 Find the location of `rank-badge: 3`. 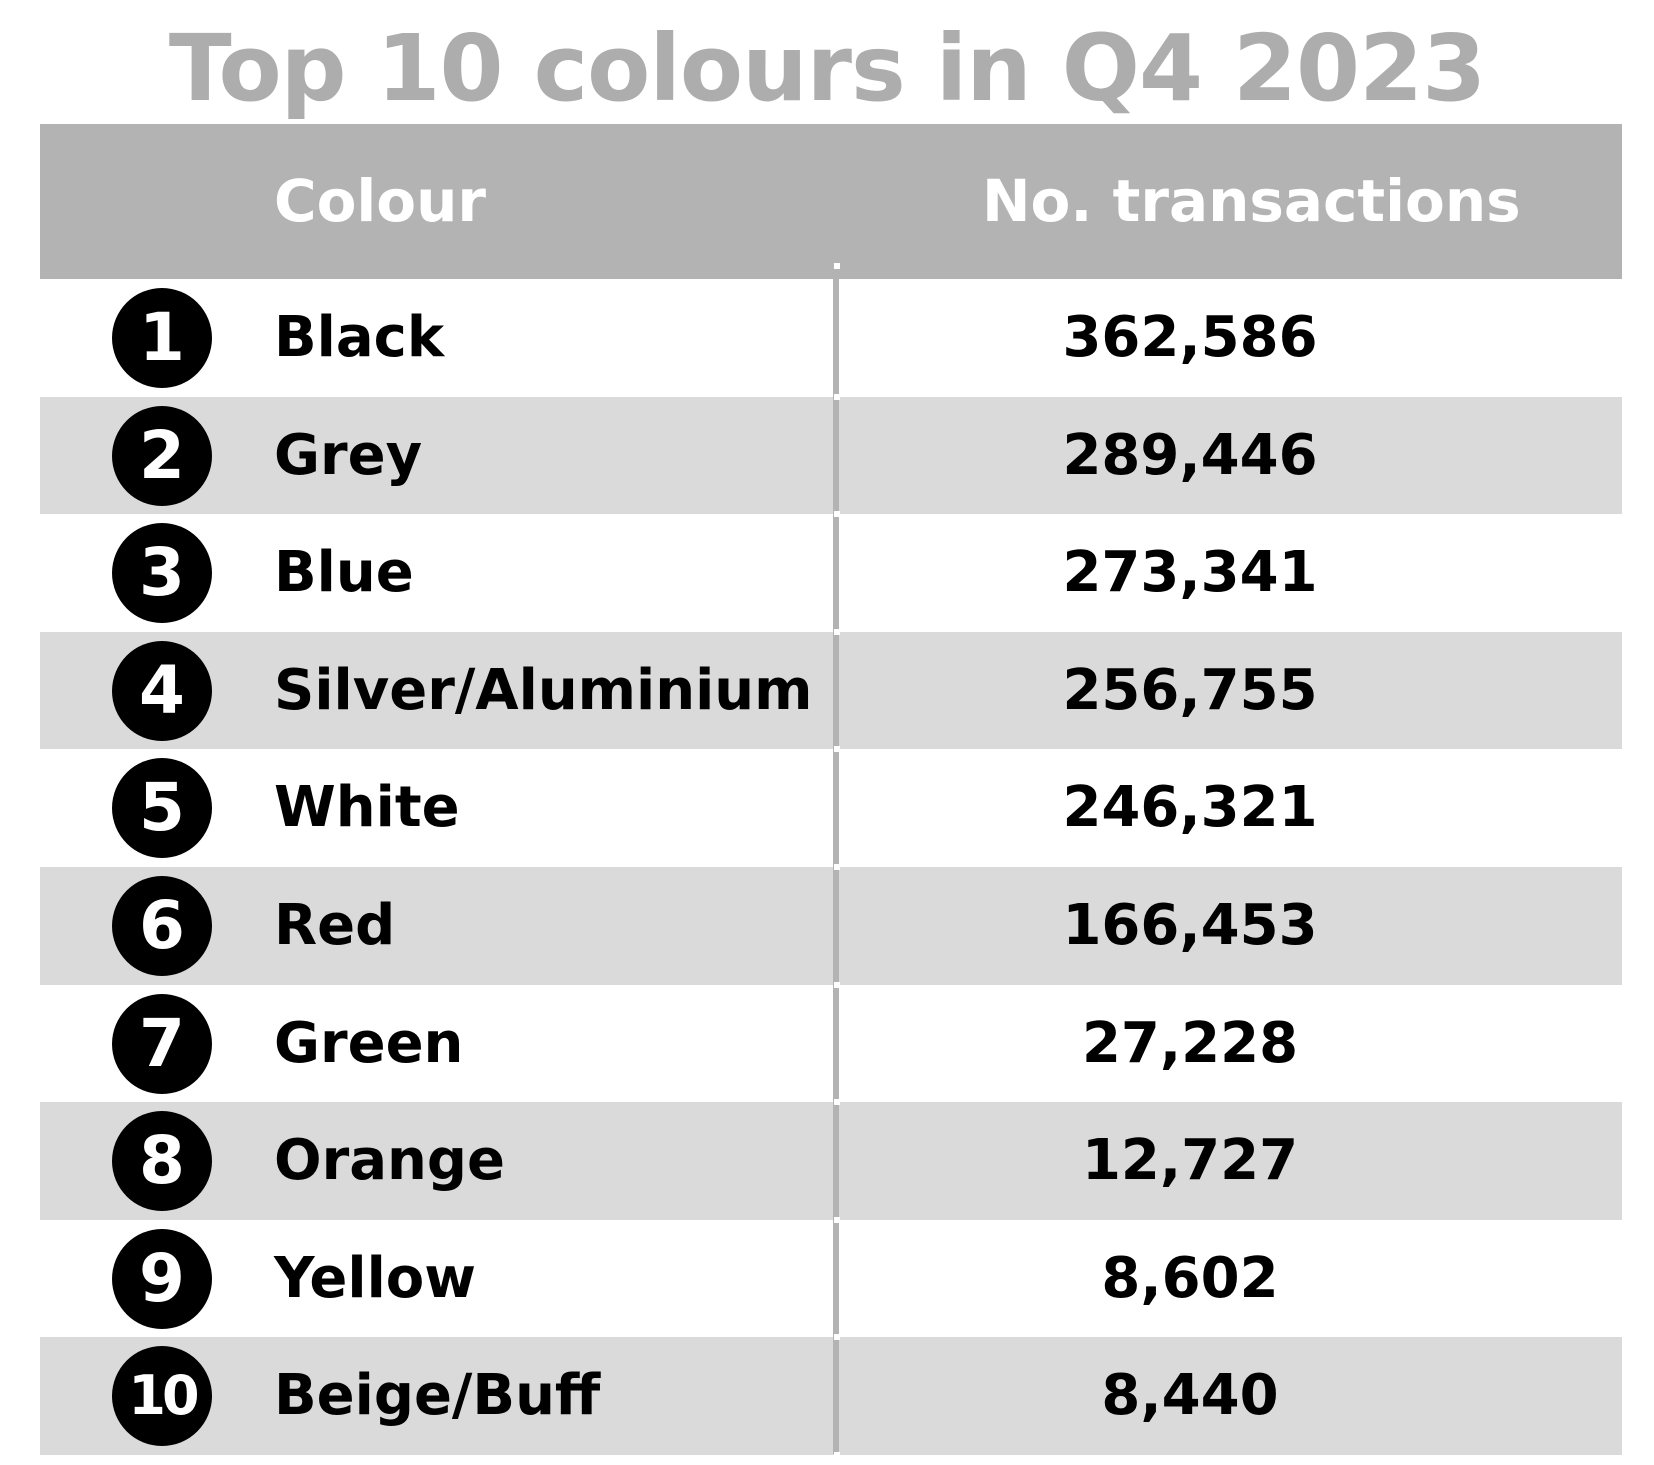

rank-badge: 3 is located at coordinates (162, 573).